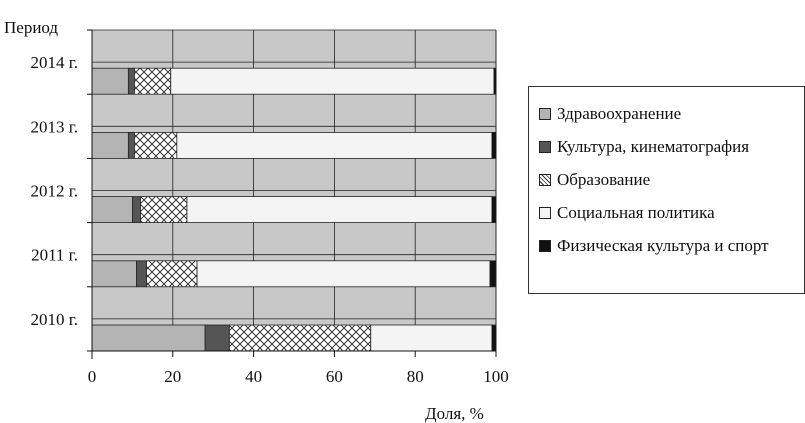 The height and width of the screenshot is (423, 805). I want to click on legend-item-social: Социальная политика, so click(670, 213).